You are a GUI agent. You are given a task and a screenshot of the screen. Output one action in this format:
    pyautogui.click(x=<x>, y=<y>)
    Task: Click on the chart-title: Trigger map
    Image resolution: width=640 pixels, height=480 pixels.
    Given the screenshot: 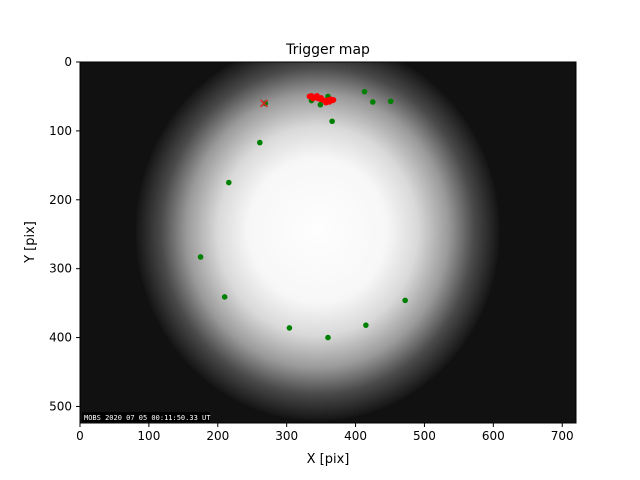 What is the action you would take?
    pyautogui.click(x=327, y=50)
    